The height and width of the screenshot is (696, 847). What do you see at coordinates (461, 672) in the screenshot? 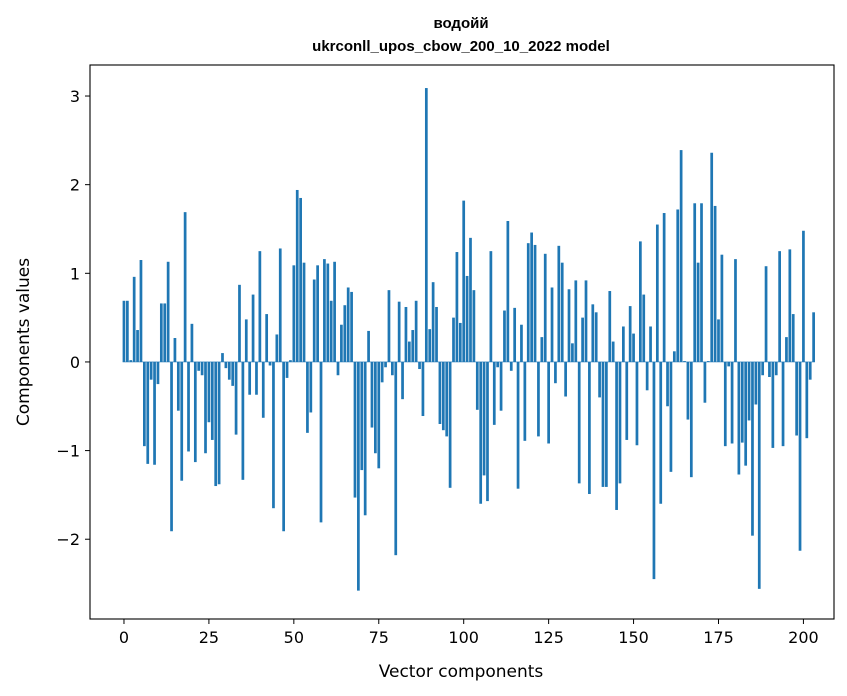
I see `x-axis-label: Vector components` at bounding box center [461, 672].